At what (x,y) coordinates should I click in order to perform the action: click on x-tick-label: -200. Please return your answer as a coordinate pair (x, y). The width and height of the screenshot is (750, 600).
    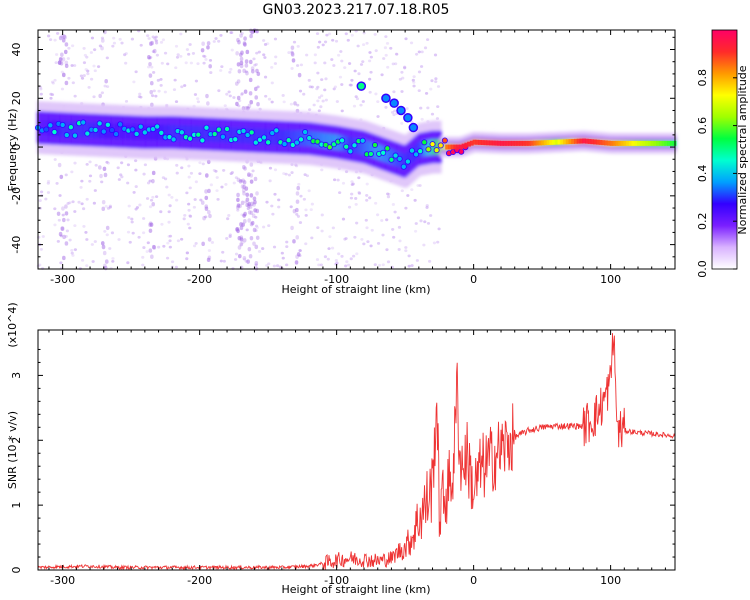
    Looking at the image, I should click on (199, 279).